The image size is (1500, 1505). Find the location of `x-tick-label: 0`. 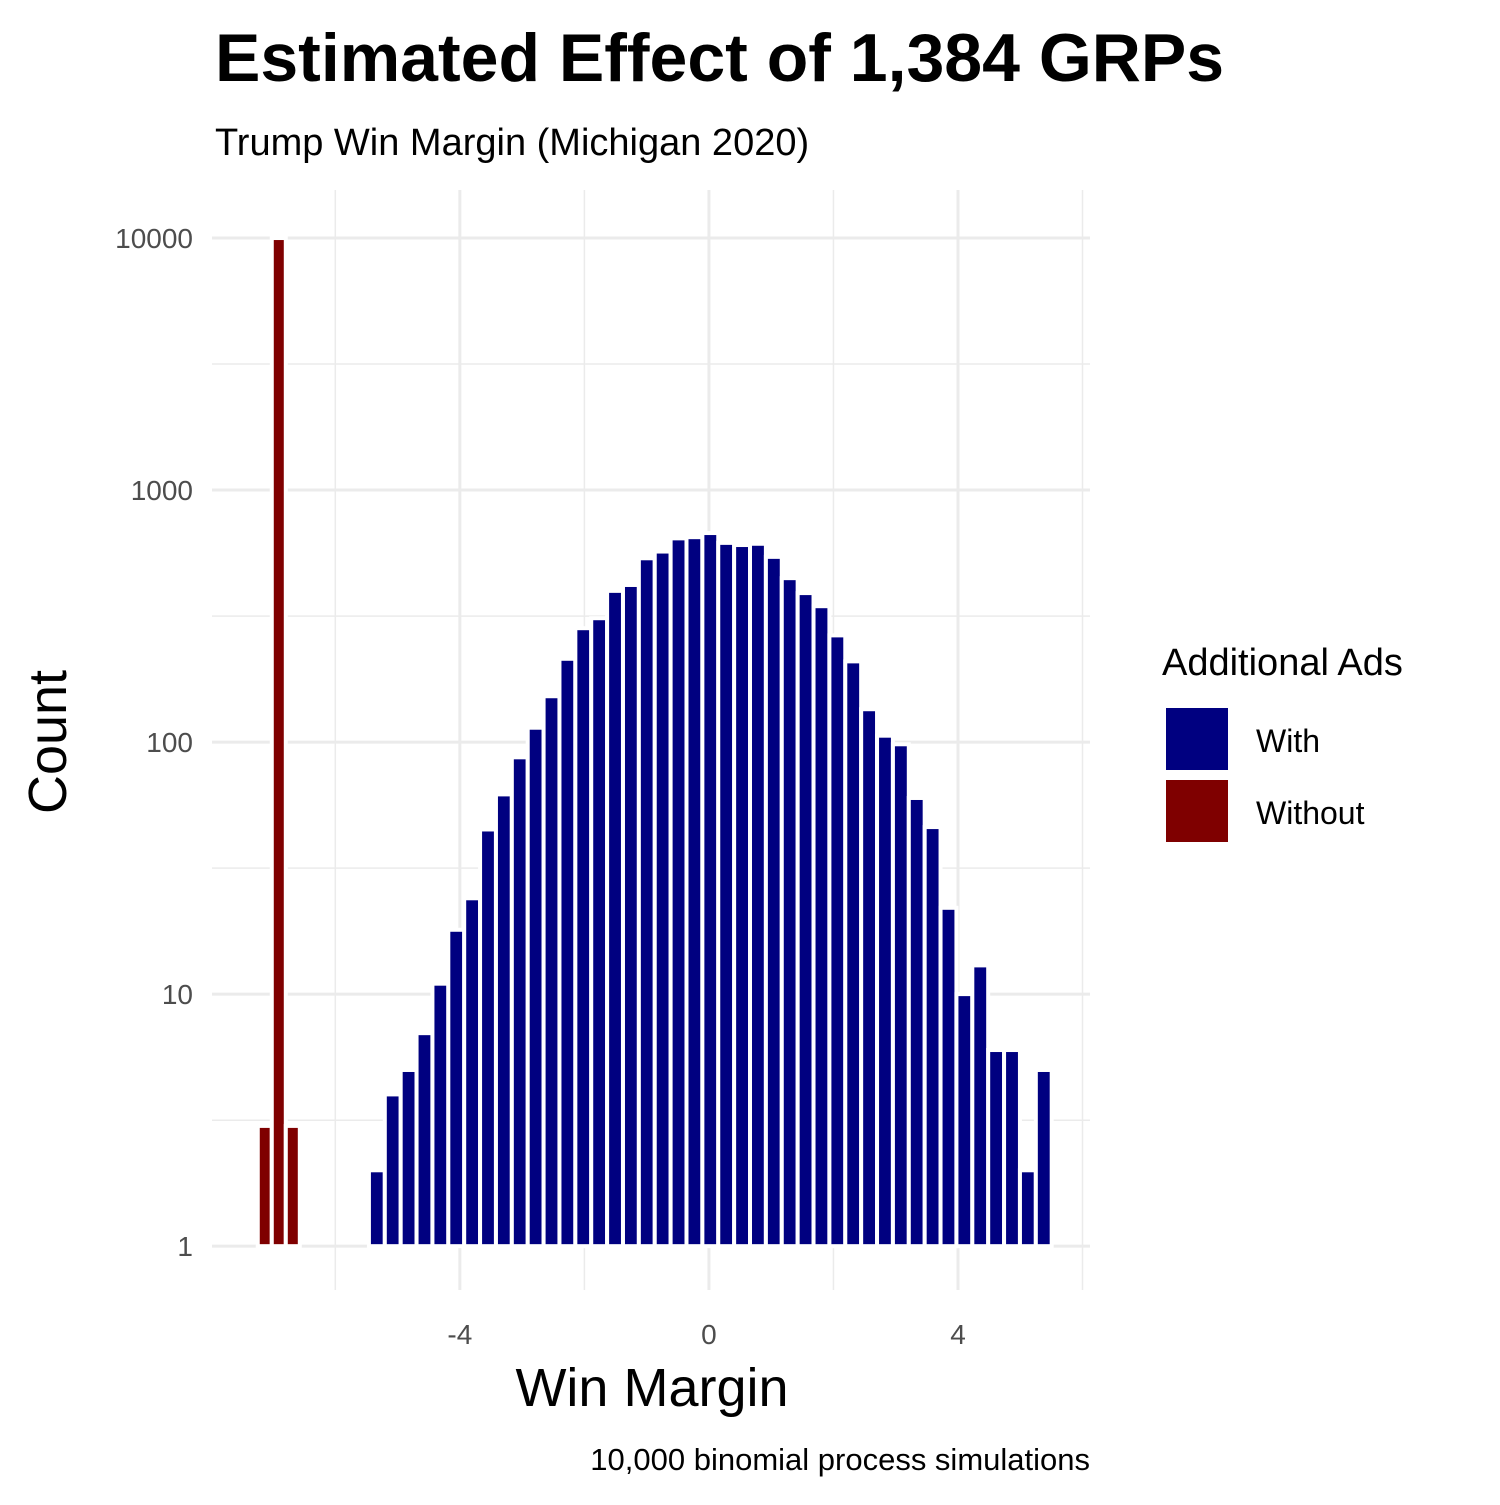

x-tick-label: 0 is located at coordinates (709, 1334).